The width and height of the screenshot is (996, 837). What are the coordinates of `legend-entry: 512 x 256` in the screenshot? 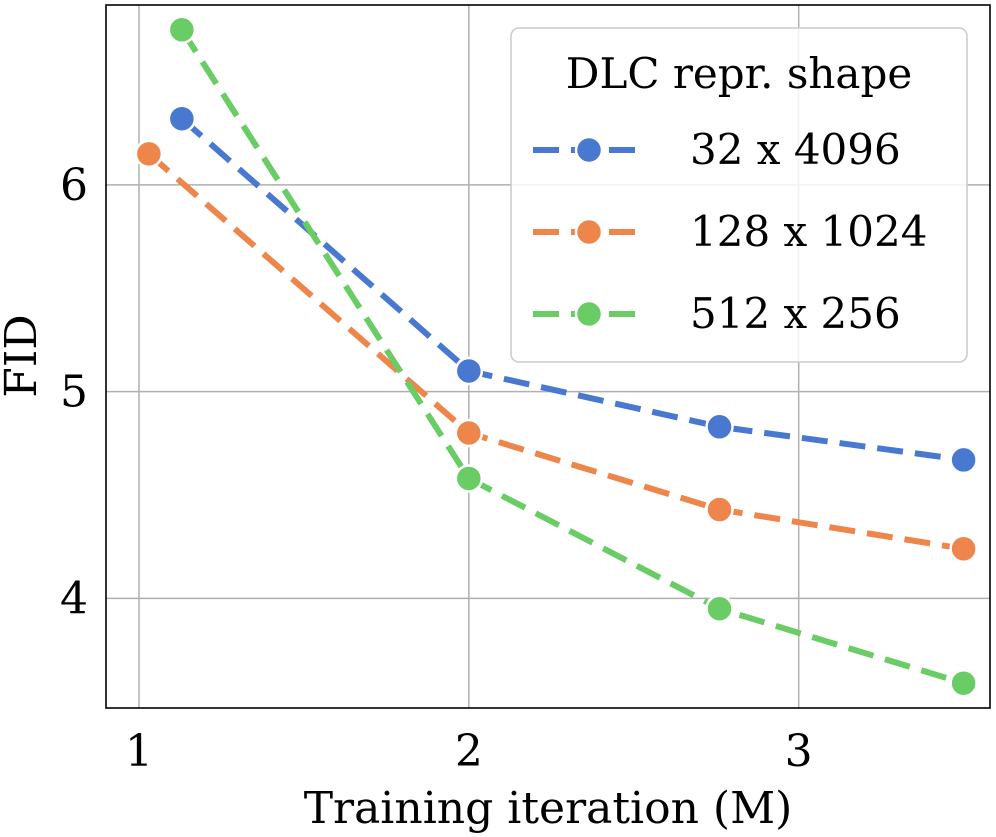 It's located at (717, 313).